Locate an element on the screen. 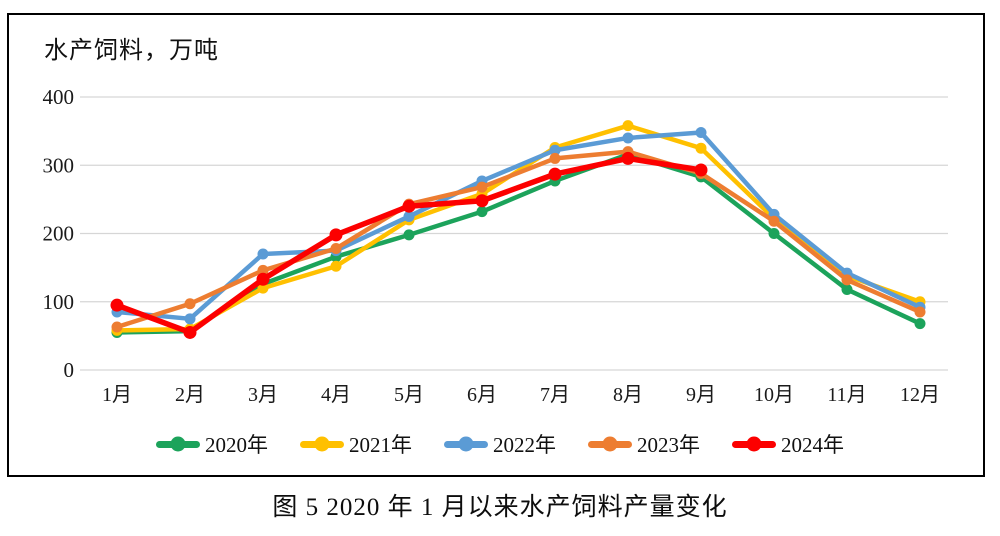  x-tick-label: 11月 is located at coordinates (846, 395).